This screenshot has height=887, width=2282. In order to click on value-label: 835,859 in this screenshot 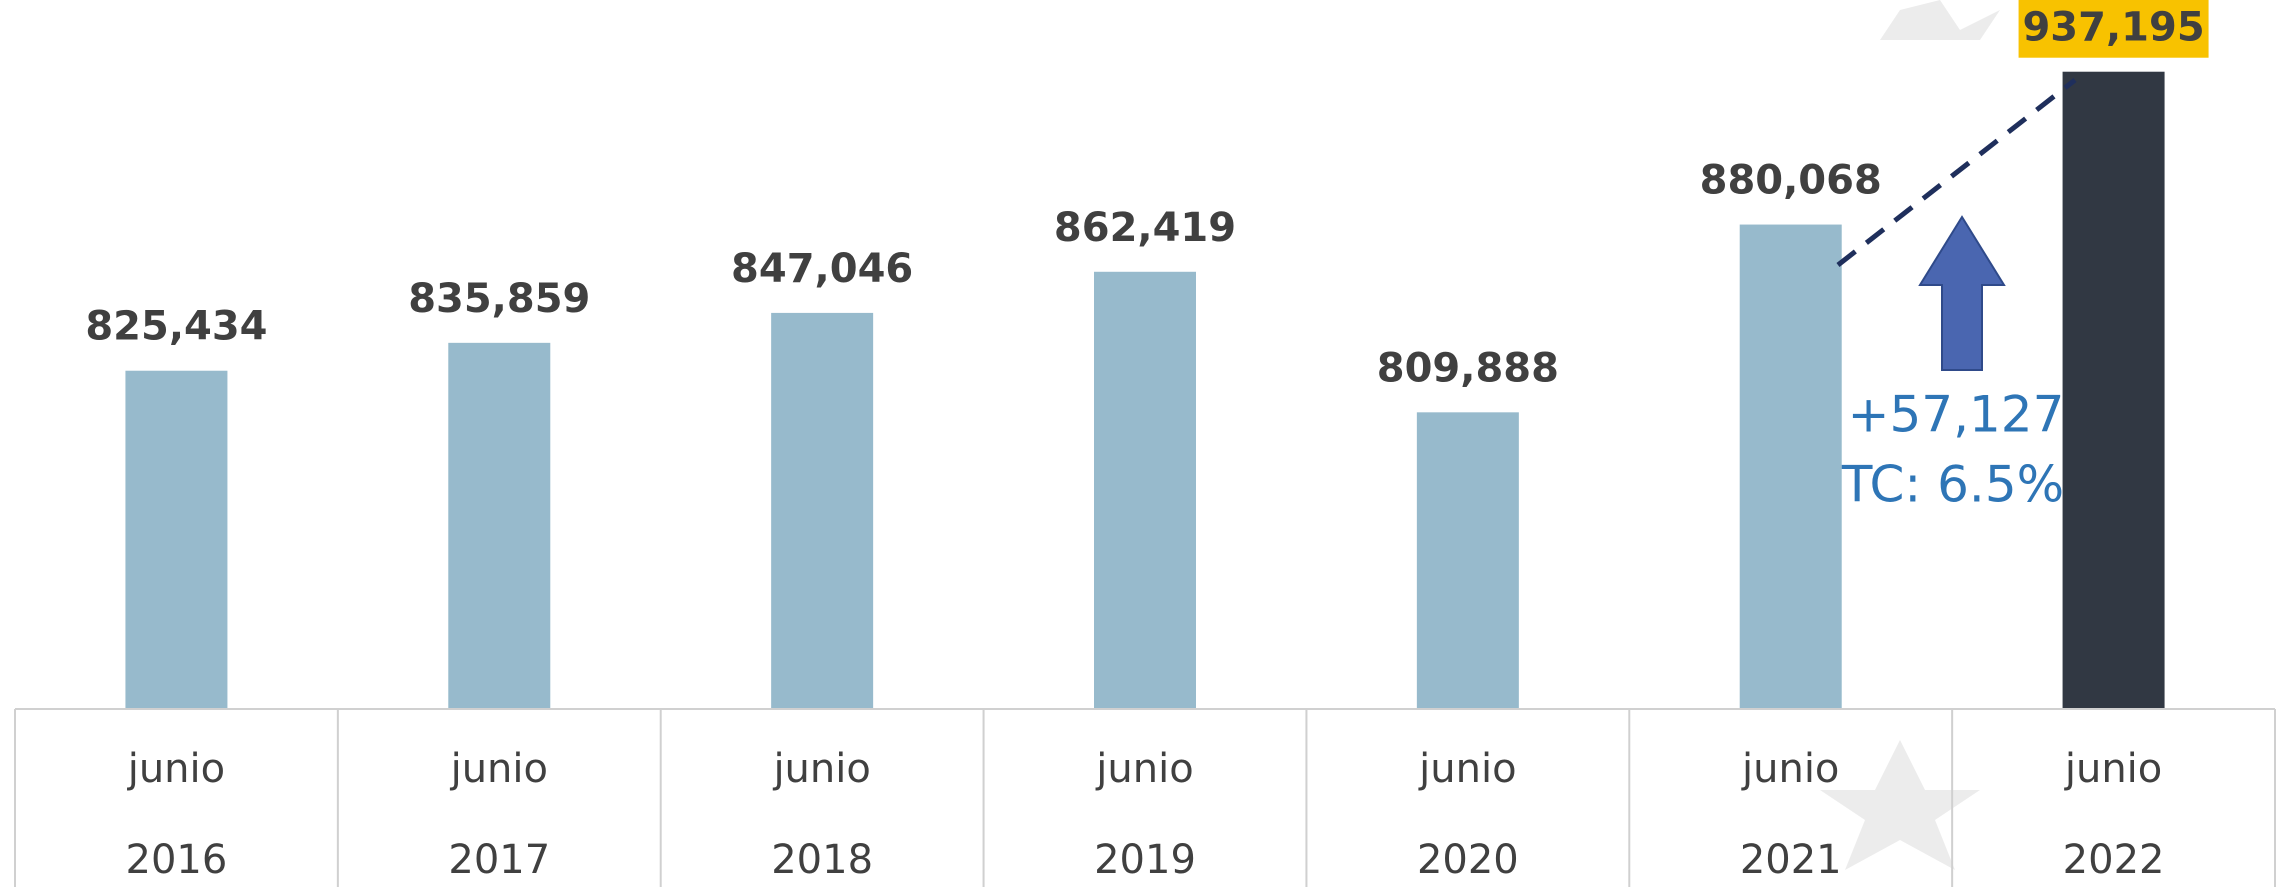, I will do `click(499, 299)`.